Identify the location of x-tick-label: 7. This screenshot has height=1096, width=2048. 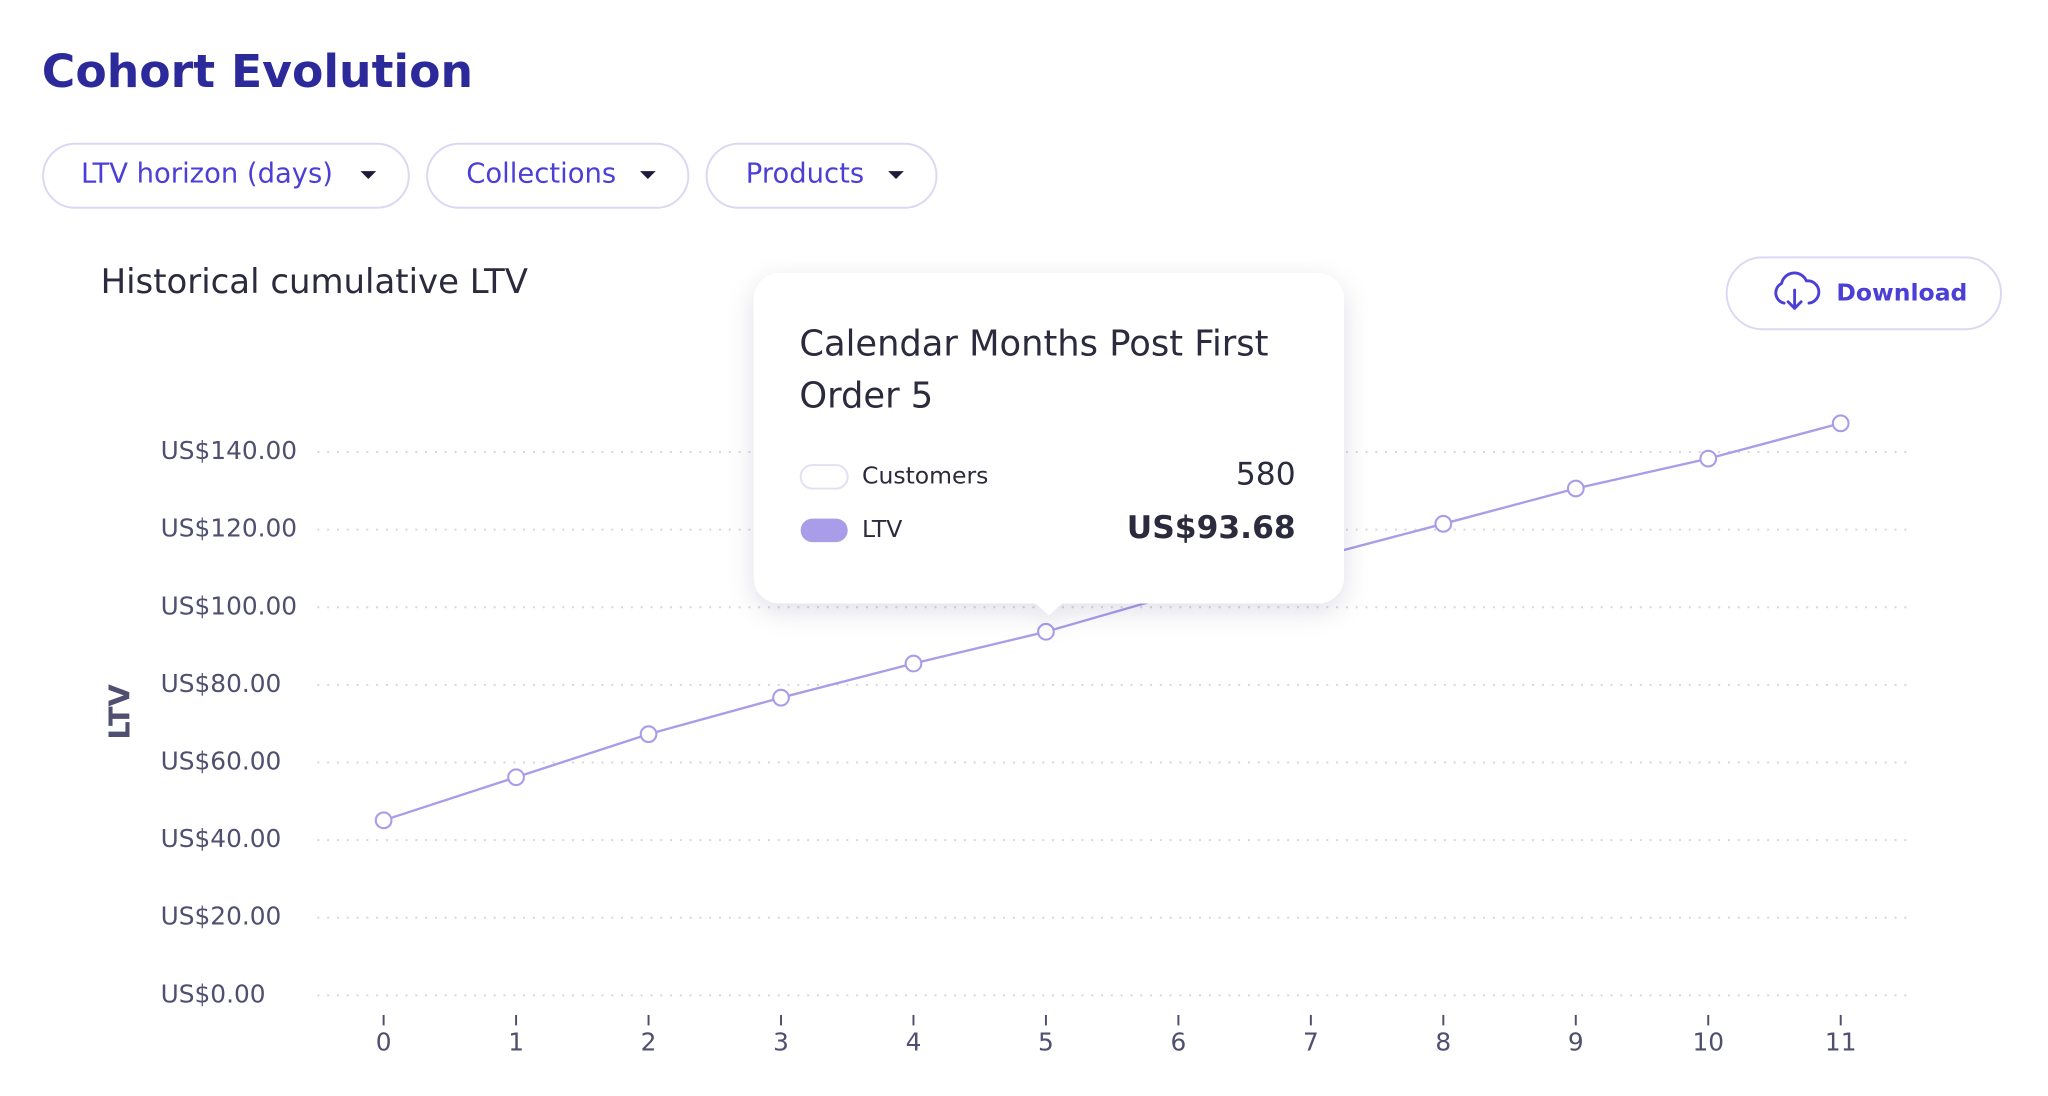
(1311, 1042).